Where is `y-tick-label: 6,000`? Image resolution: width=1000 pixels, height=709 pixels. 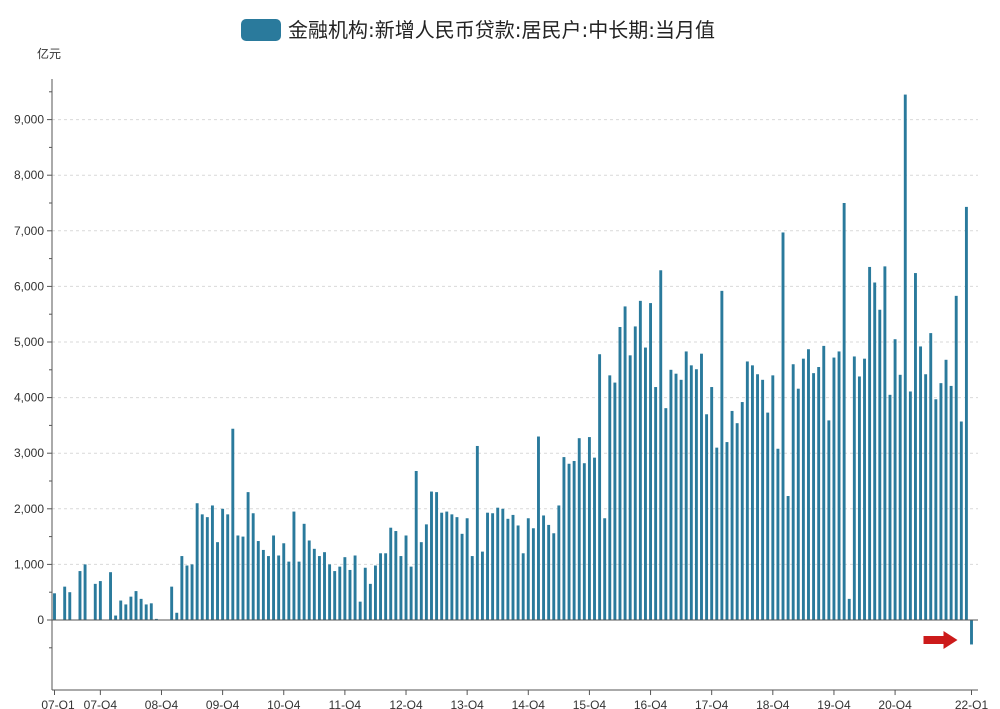
y-tick-label: 6,000 is located at coordinates (29, 286).